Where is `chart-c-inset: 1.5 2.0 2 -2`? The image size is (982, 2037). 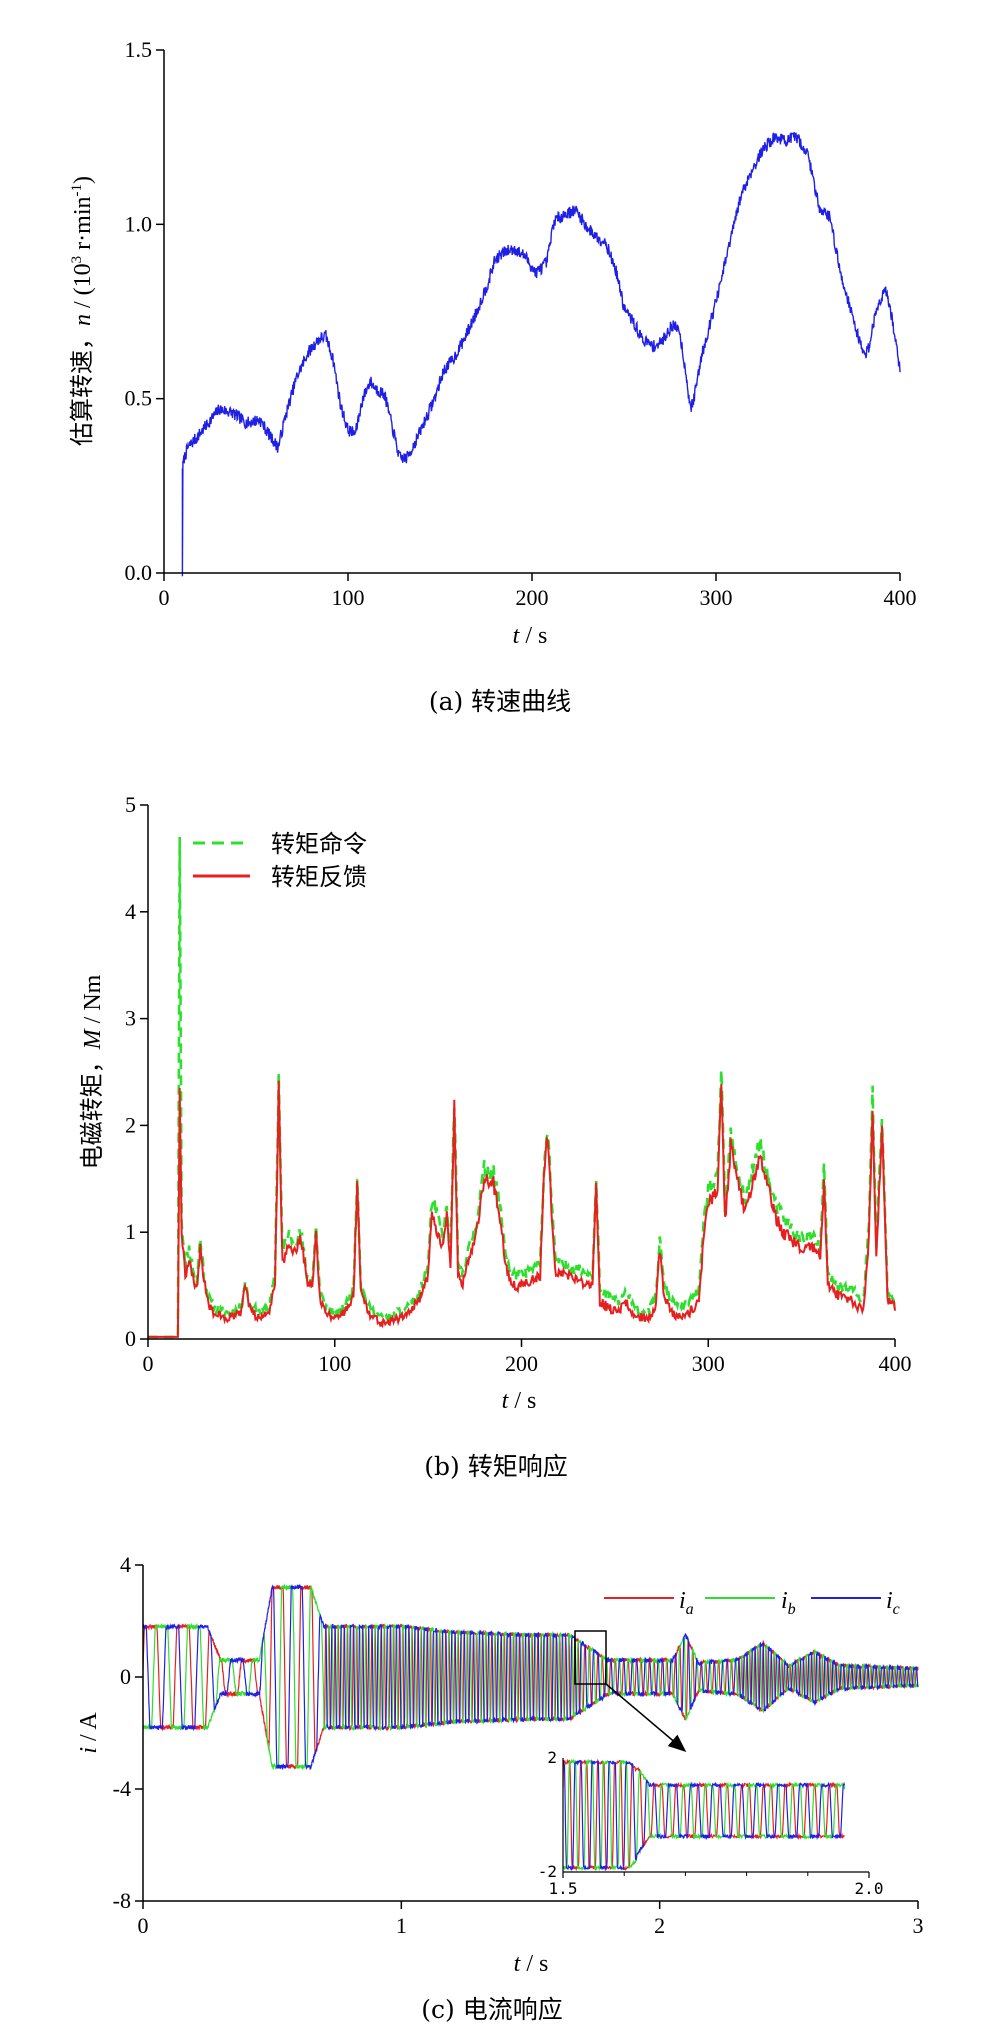 chart-c-inset: 1.5 2.0 2 -2 is located at coordinates (711, 1823).